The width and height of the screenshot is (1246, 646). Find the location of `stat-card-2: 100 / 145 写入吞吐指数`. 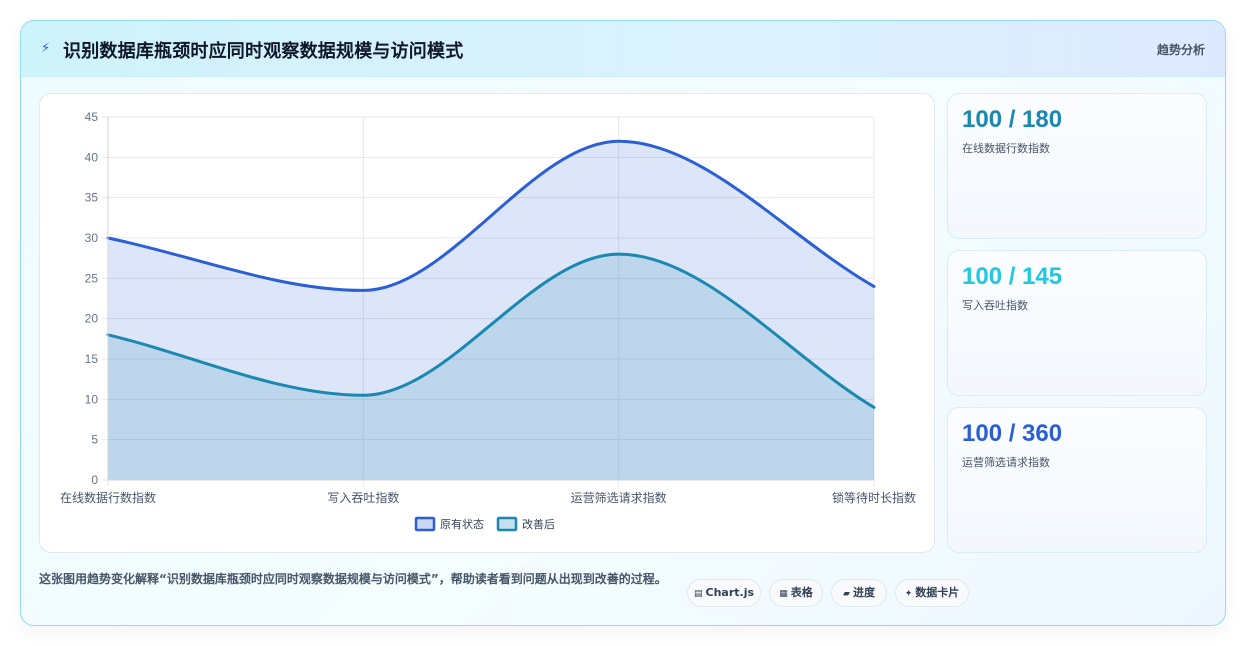

stat-card-2: 100 / 145 写入吞吐指数 is located at coordinates (1077, 323).